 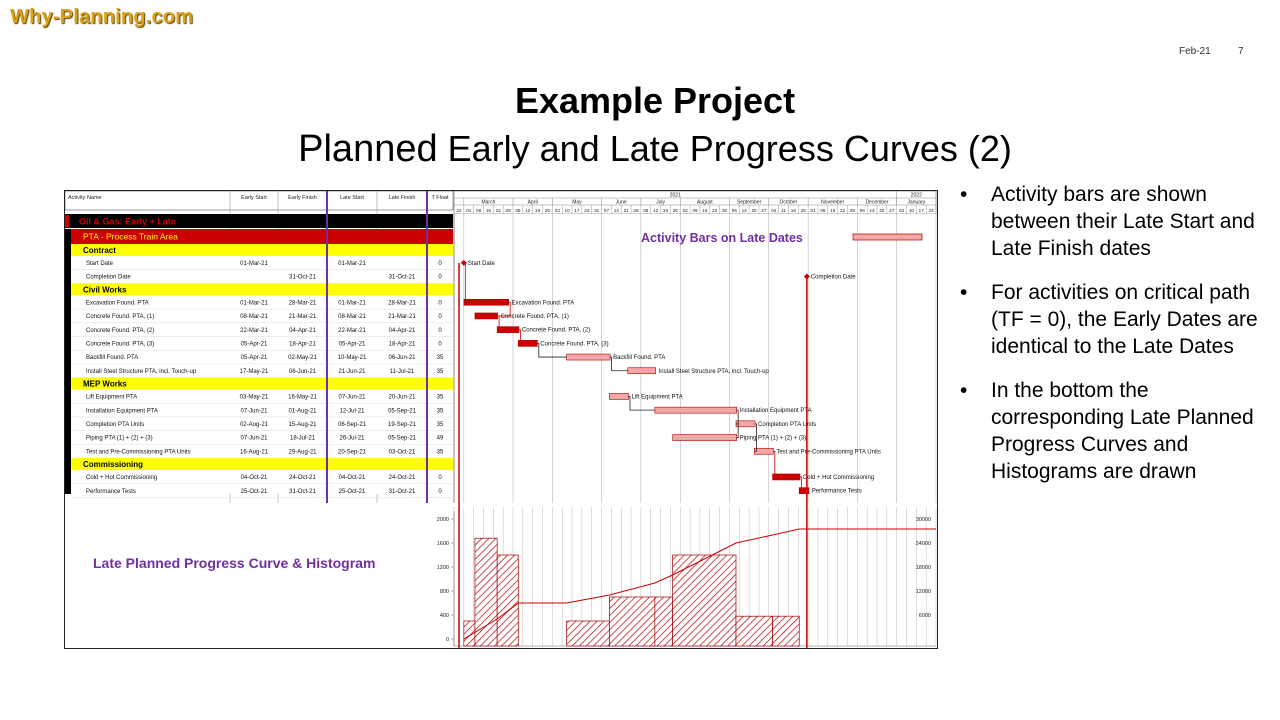 What do you see at coordinates (302, 345) in the screenshot?
I see `activity-cell: 18-Apr-21` at bounding box center [302, 345].